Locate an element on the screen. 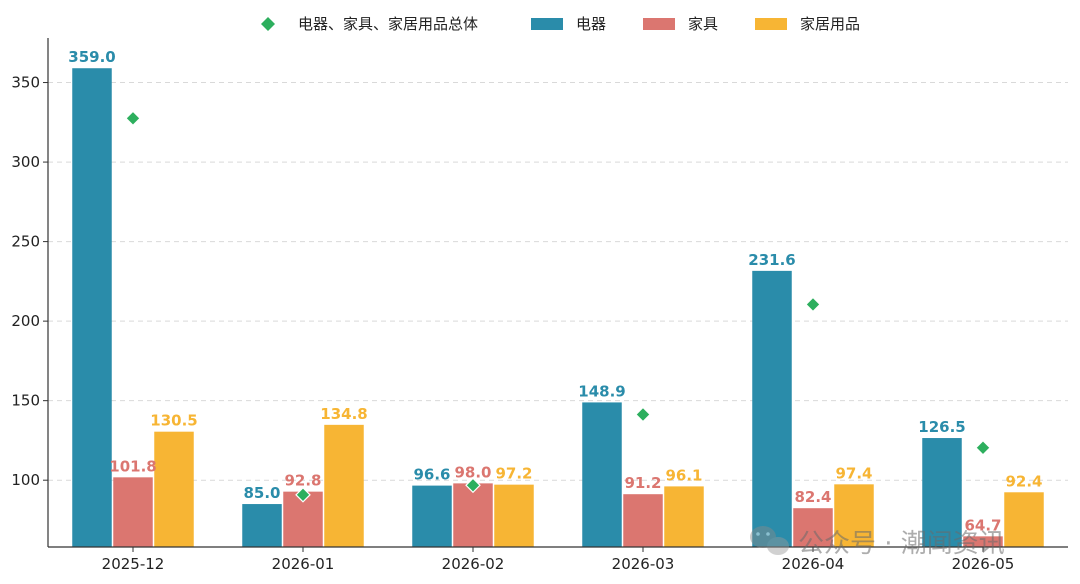 This screenshot has height=584, width=1080. legend-item: 家具 is located at coordinates (680, 24).